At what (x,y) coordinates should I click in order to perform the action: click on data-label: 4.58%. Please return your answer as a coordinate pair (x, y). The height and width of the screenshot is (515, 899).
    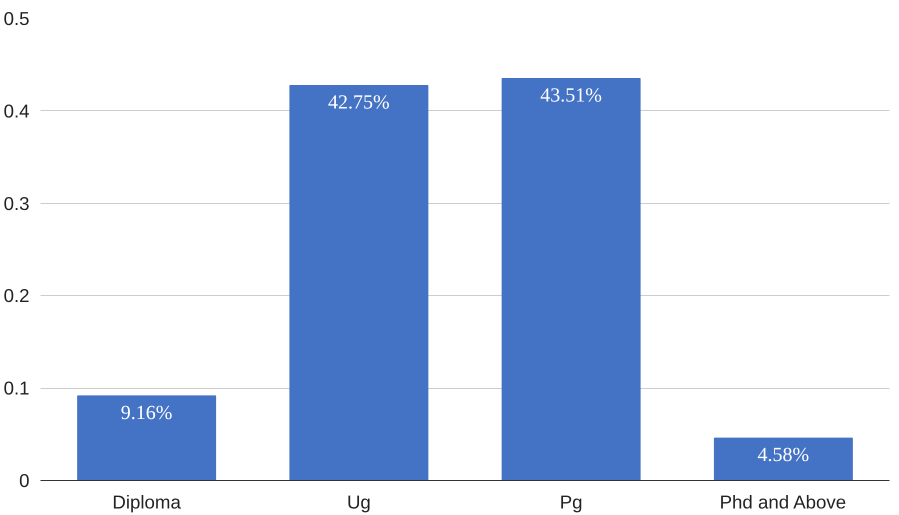
    Looking at the image, I should click on (784, 455).